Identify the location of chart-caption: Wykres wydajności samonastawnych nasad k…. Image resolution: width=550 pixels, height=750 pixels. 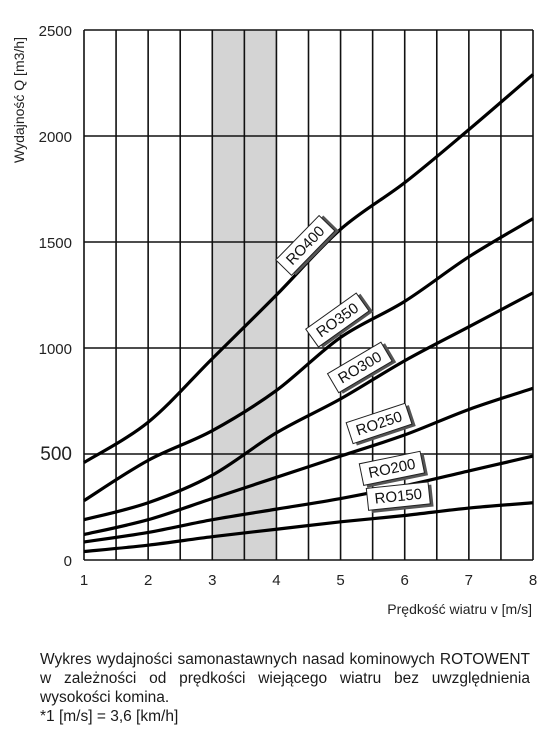
(285, 688).